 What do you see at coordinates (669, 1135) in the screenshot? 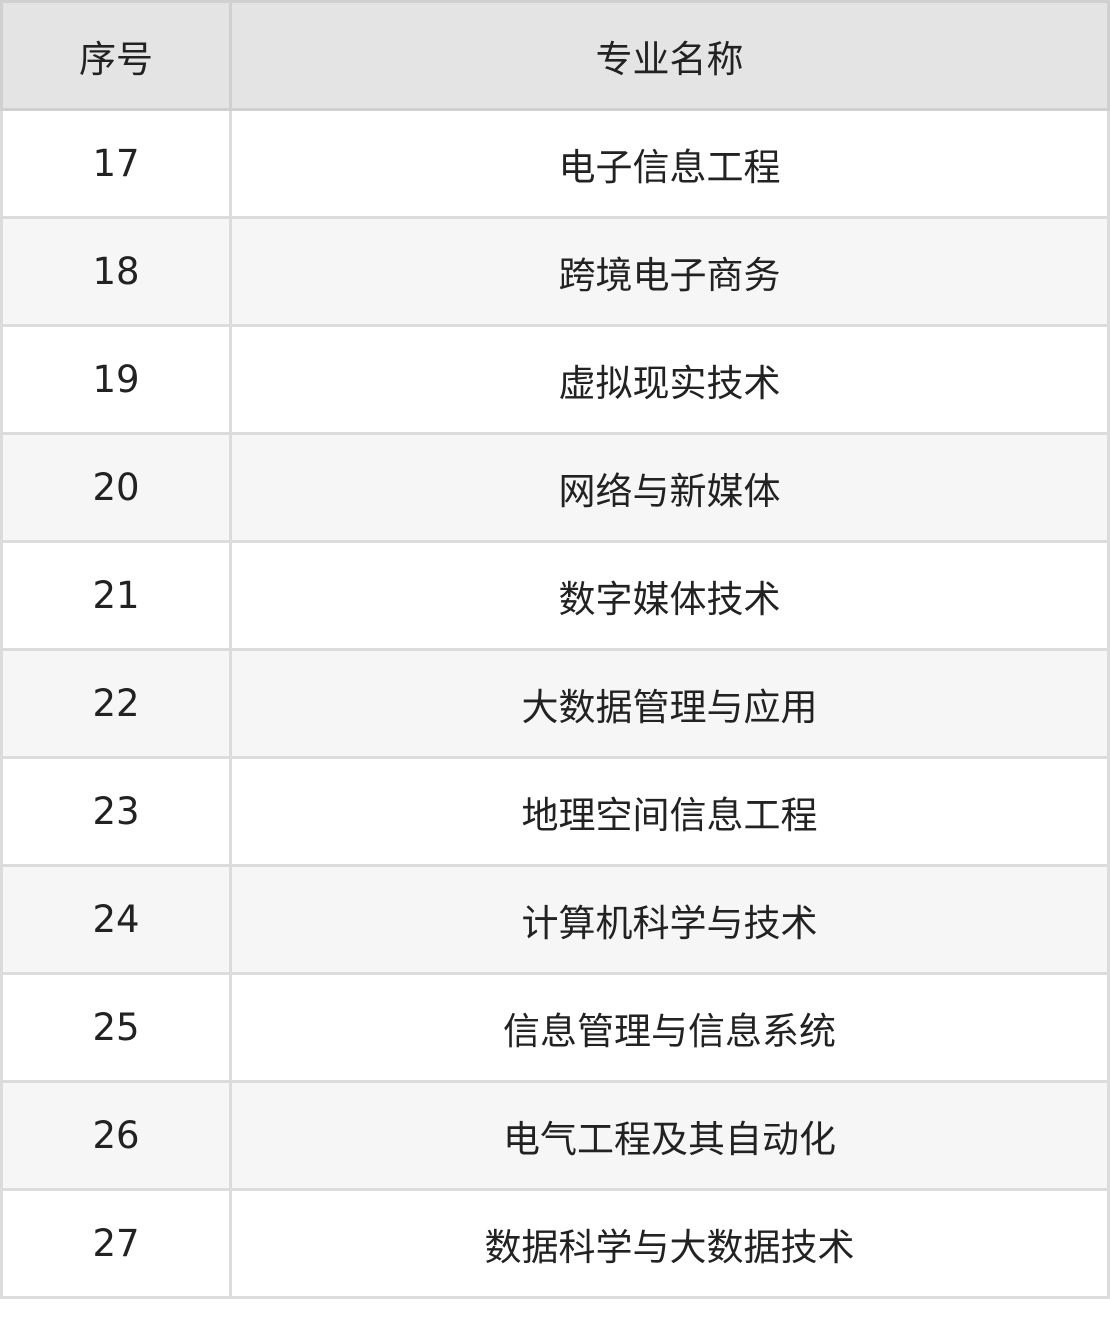
I see `cell-major-name: 电气工程及其自动化` at bounding box center [669, 1135].